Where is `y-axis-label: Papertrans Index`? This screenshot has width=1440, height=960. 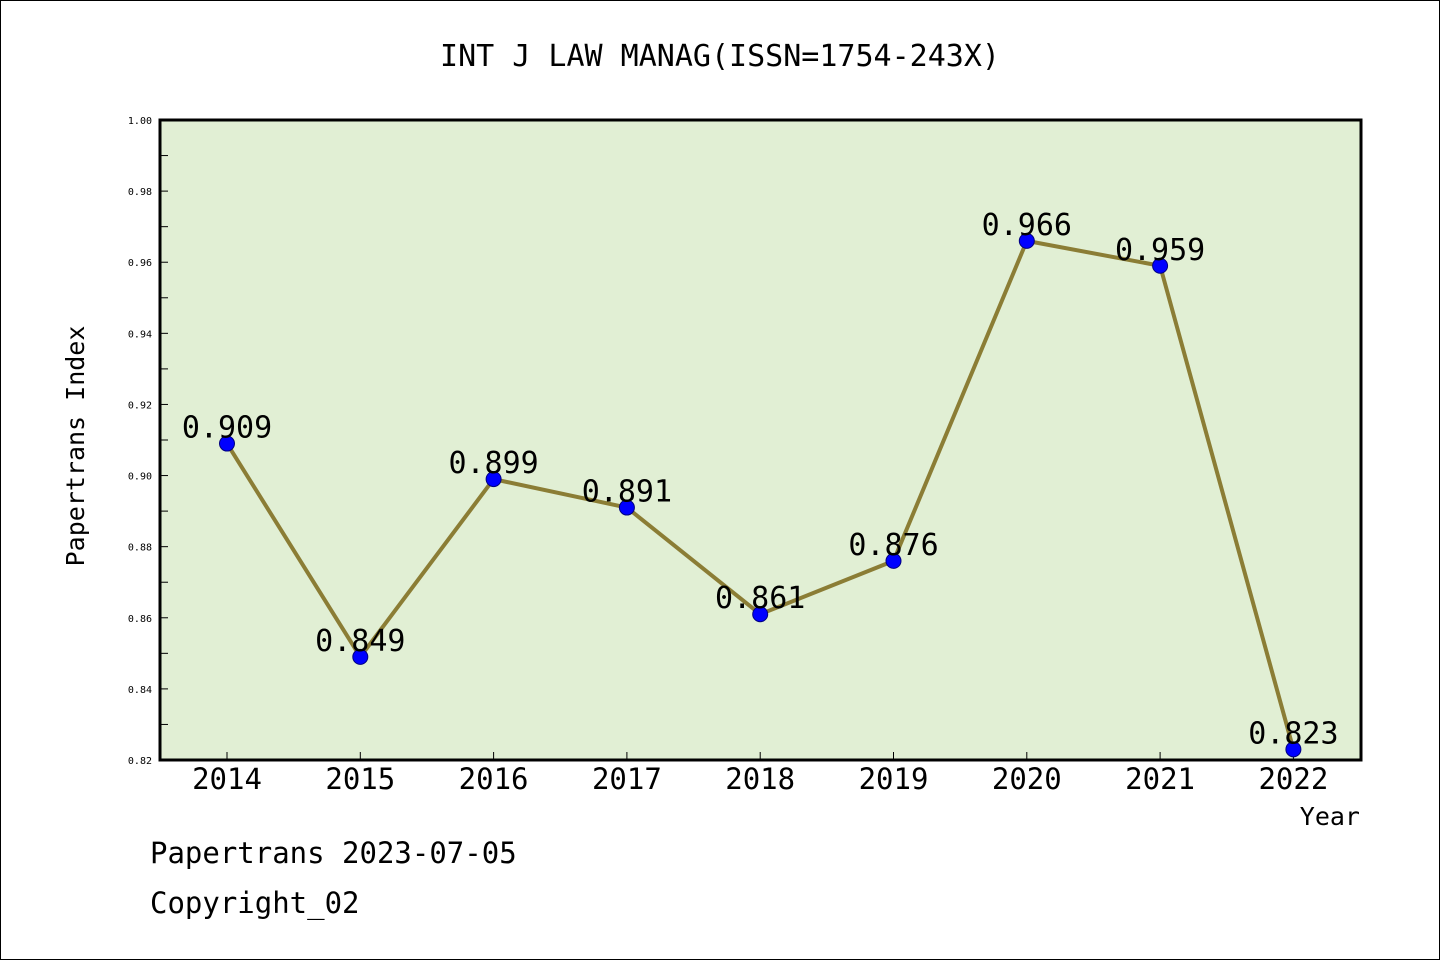
y-axis-label: Papertrans Index is located at coordinates (75, 446).